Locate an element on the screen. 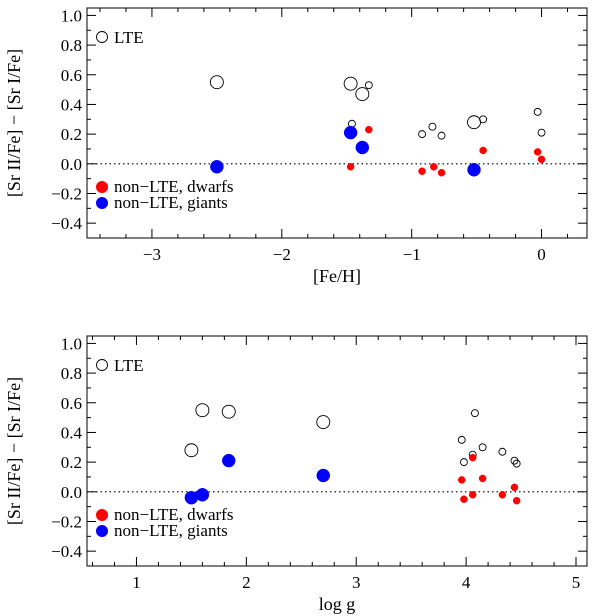  x-tick-label: 0 is located at coordinates (541, 254).